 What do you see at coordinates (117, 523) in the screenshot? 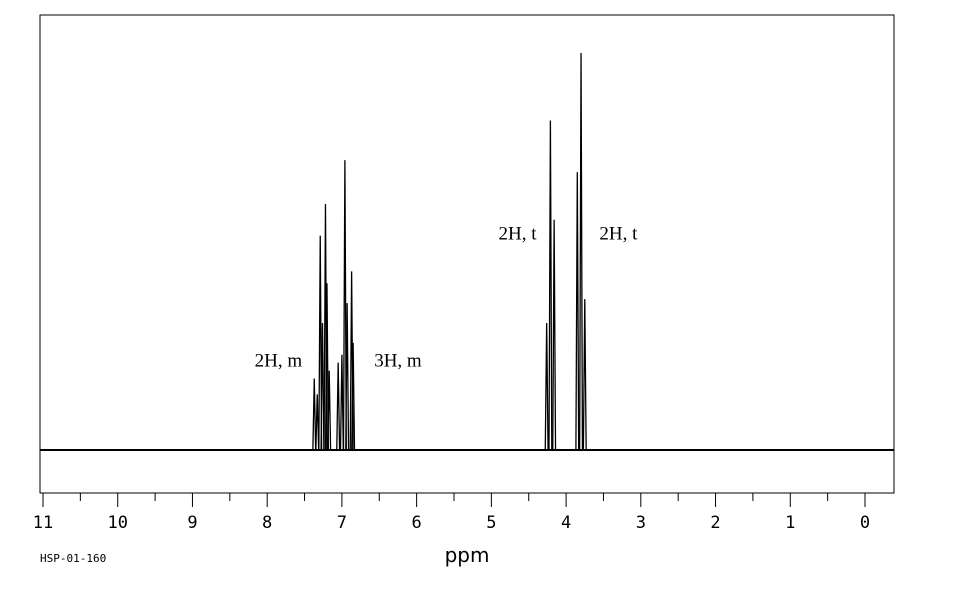
I see `x-tick-label: 10` at bounding box center [117, 523].